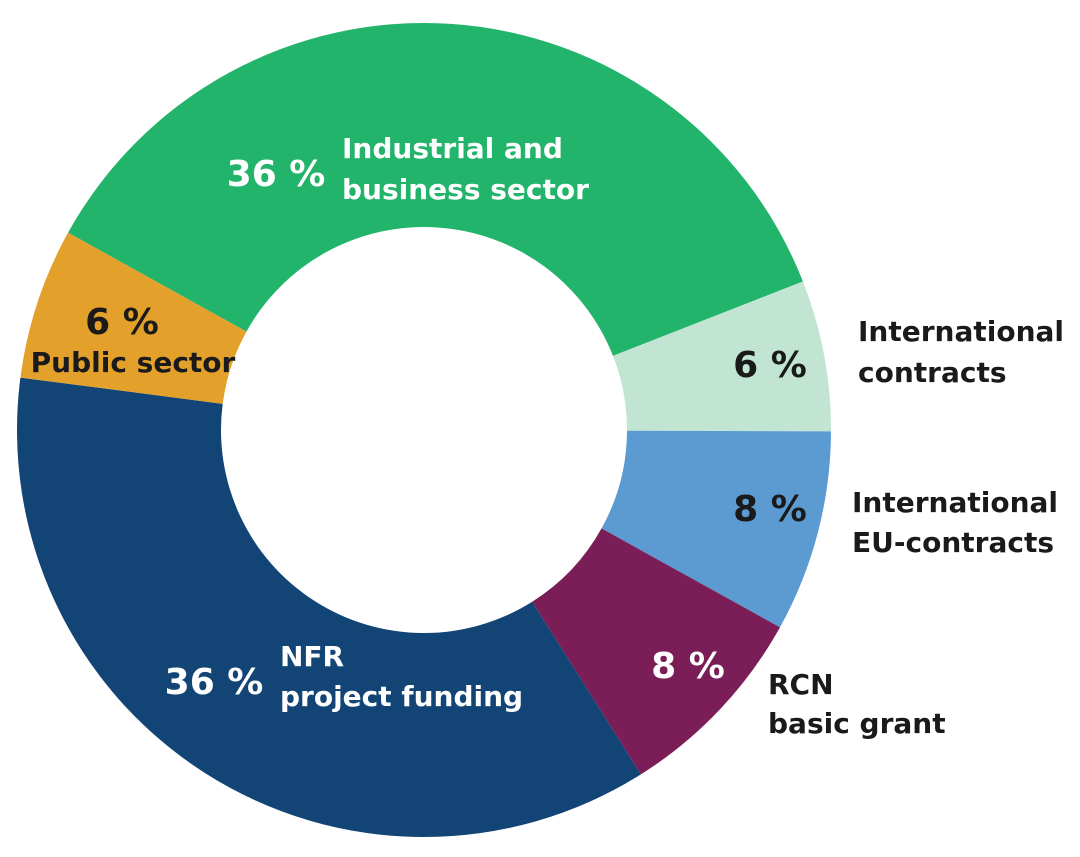 The height and width of the screenshot is (857, 1080). I want to click on slice-intl-eu-label-line1: International, so click(955, 502).